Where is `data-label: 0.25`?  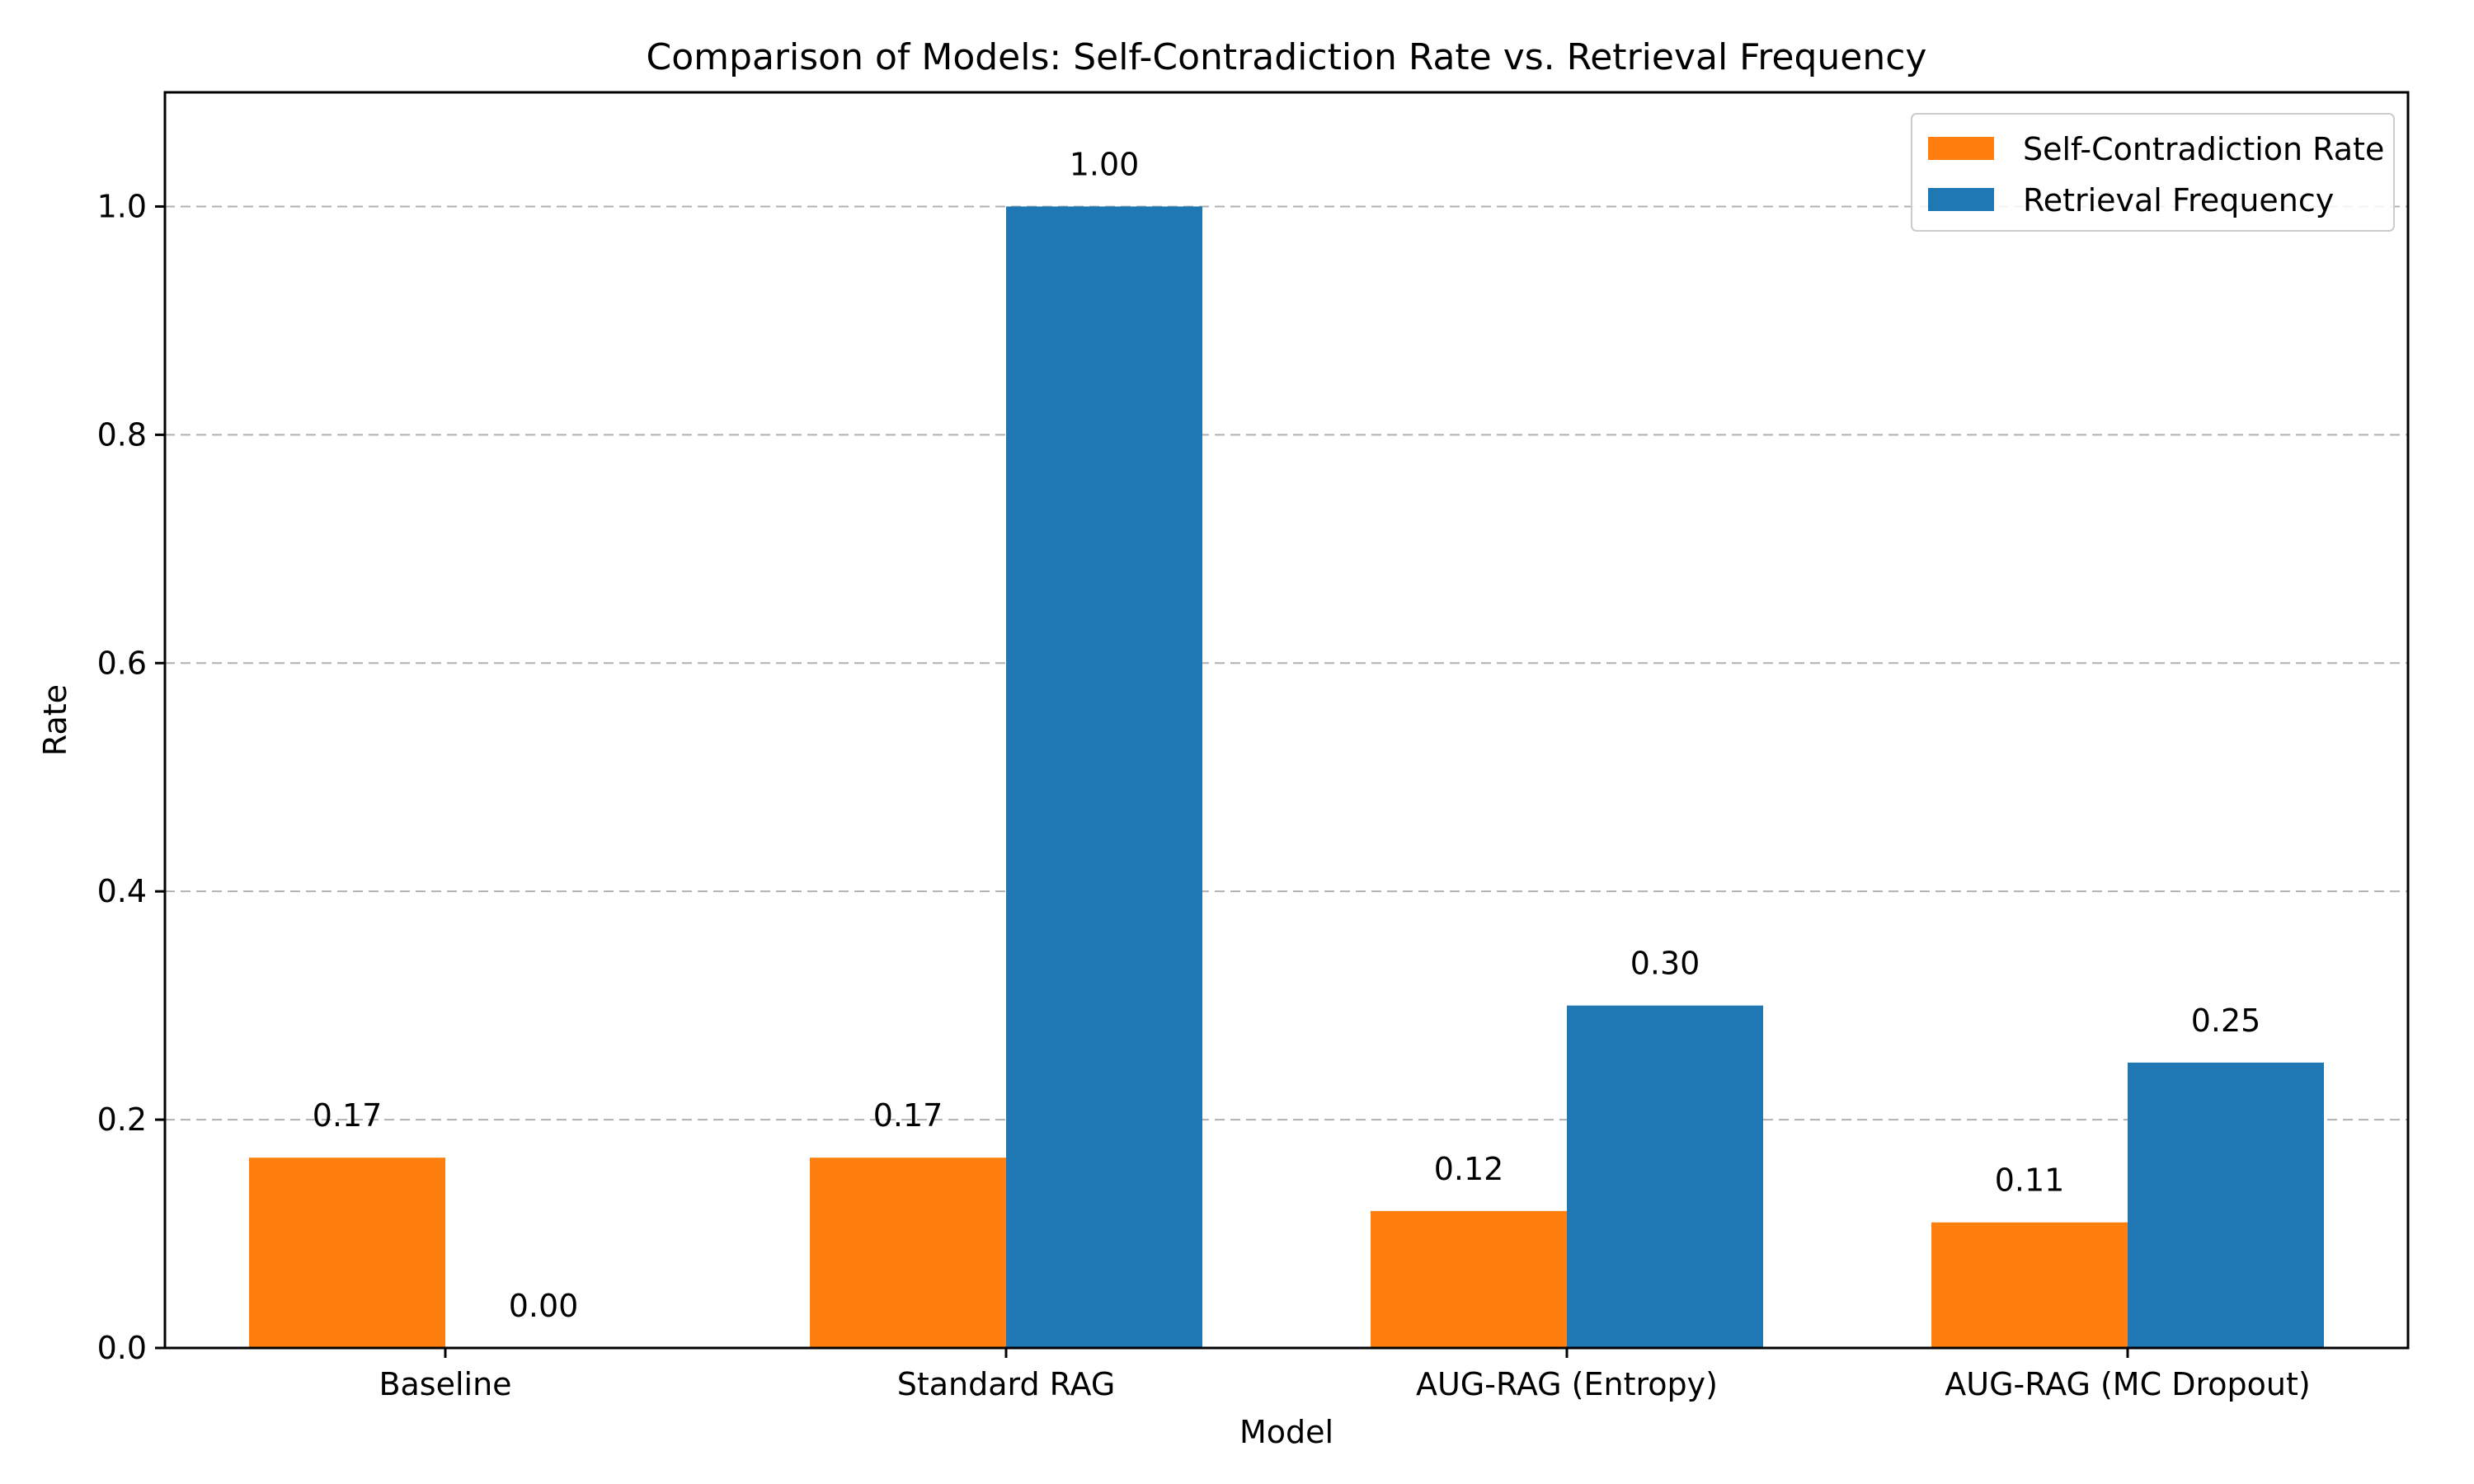
data-label: 0.25 is located at coordinates (2226, 1021).